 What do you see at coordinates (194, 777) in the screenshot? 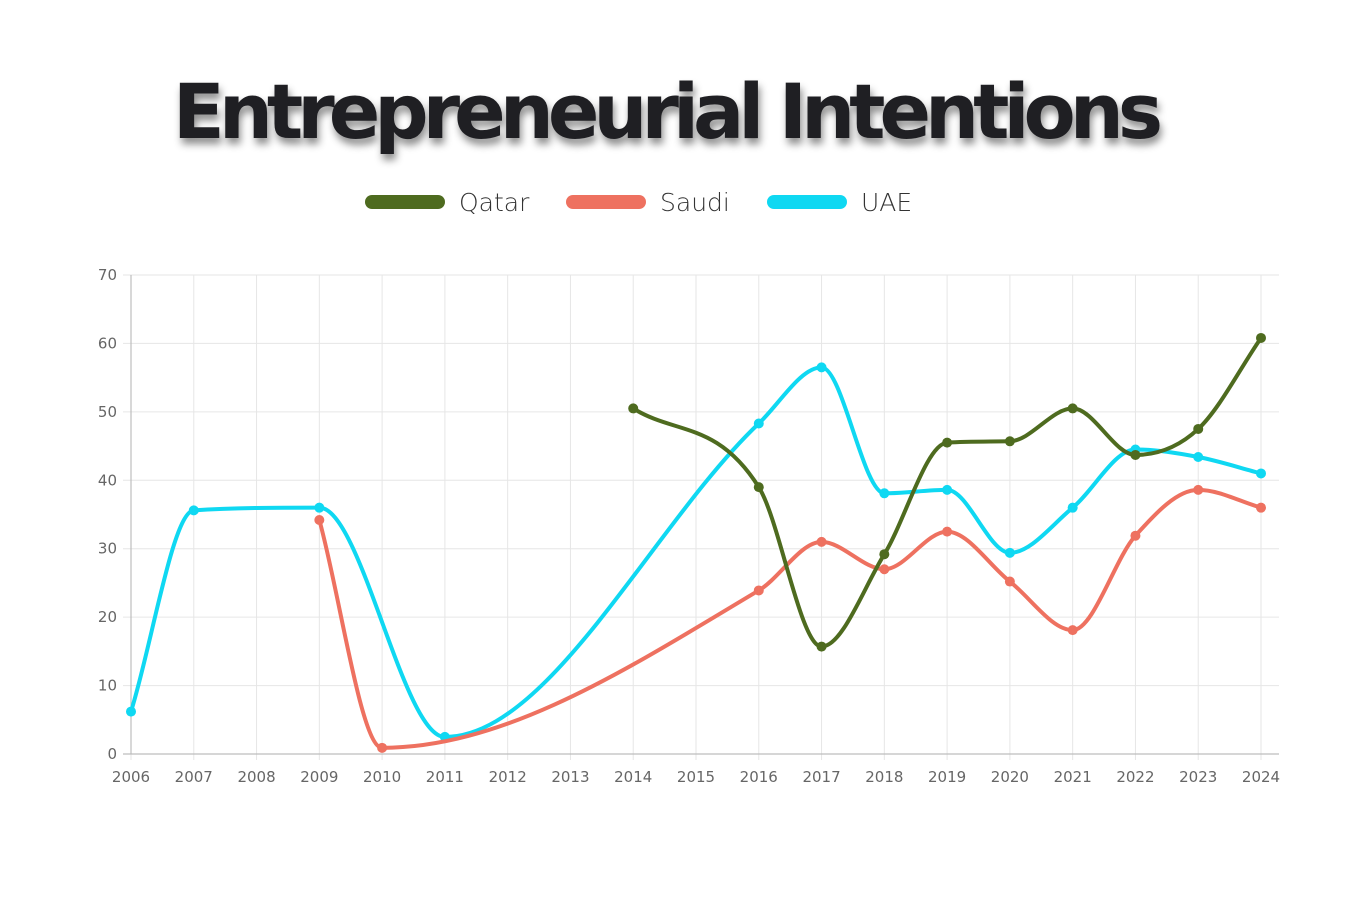
I see `x-tick-label: 2007` at bounding box center [194, 777].